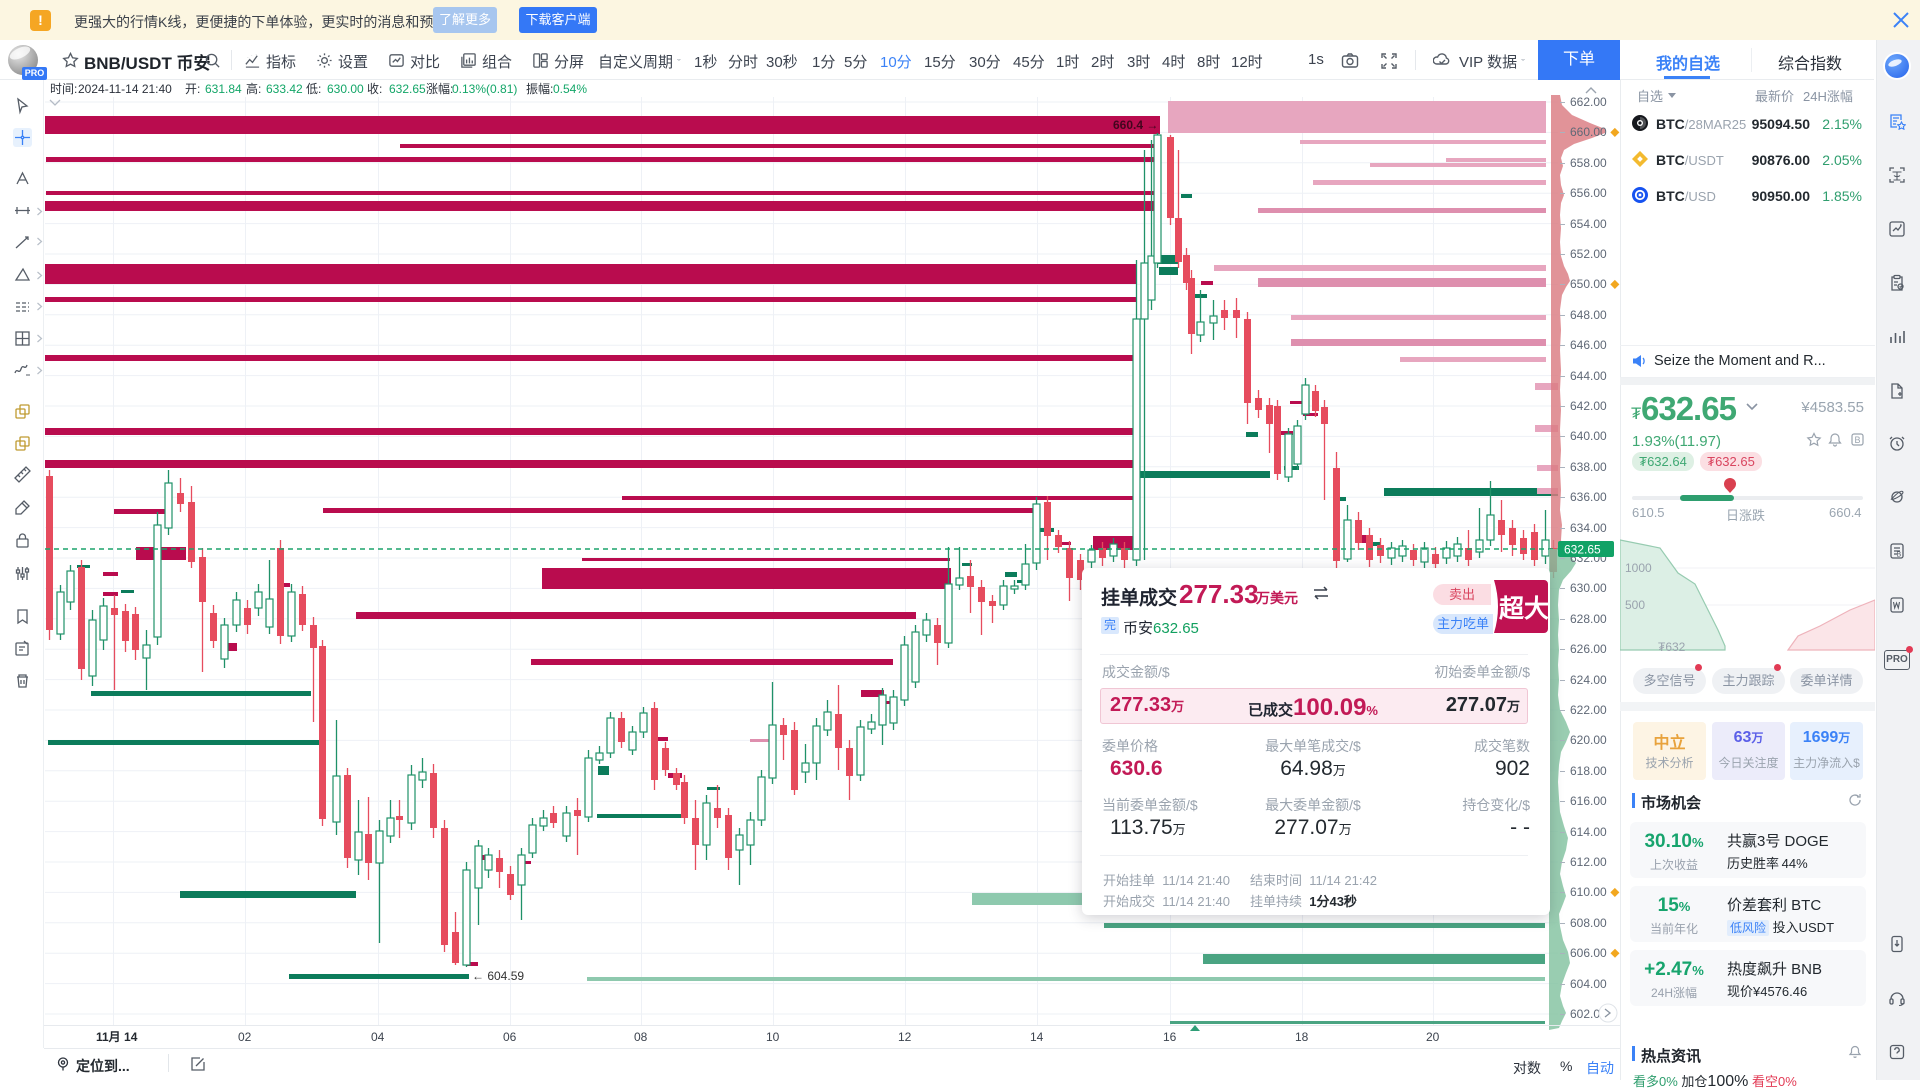 This screenshot has width=1920, height=1091. What do you see at coordinates (539, 88) in the screenshot?
I see `svg-text: 振幅:` at bounding box center [539, 88].